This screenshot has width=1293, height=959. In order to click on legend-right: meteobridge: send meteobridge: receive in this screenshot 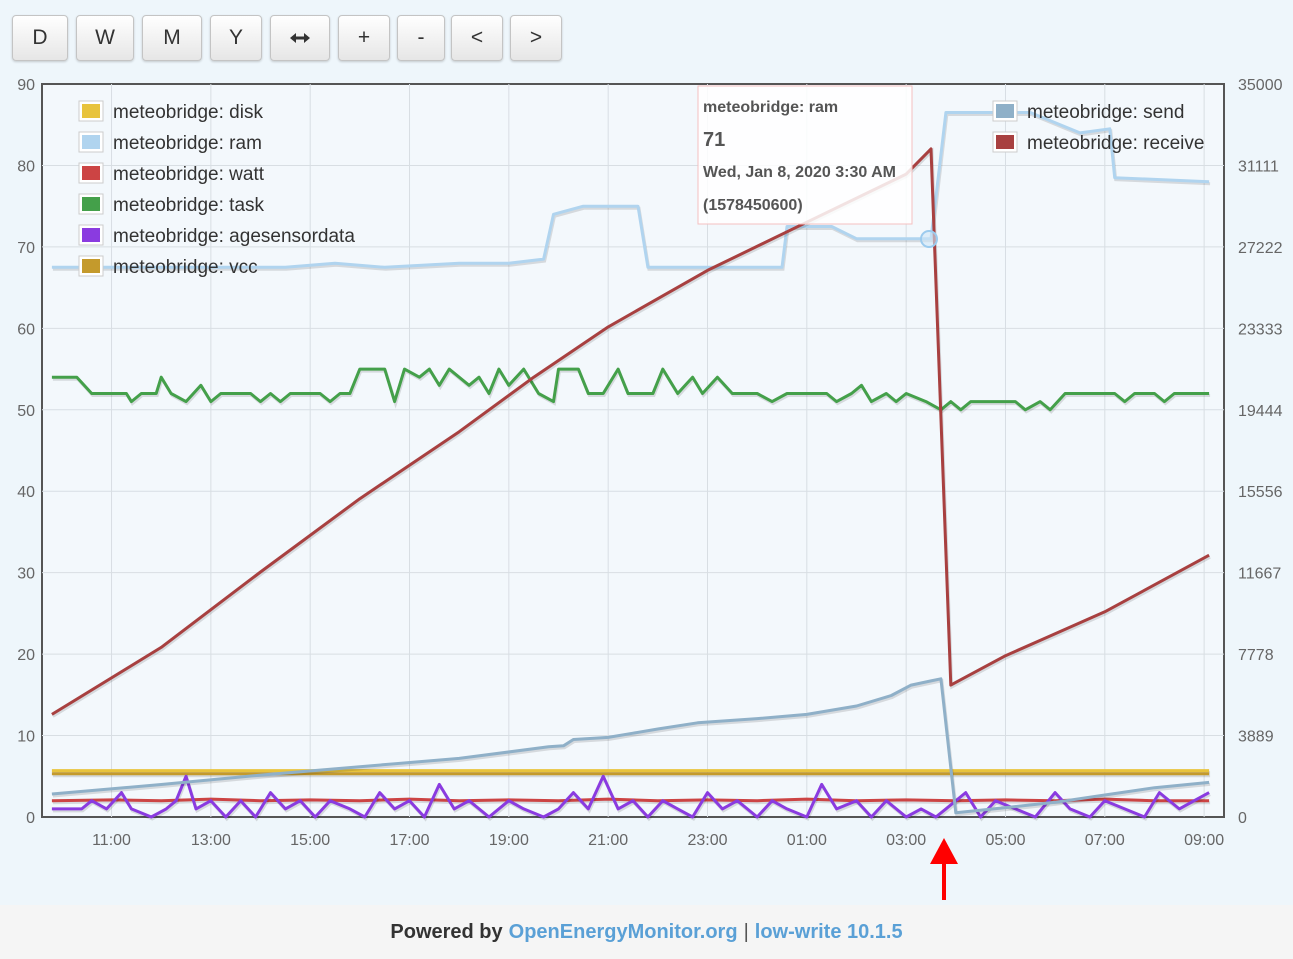, I will do `click(1098, 127)`.